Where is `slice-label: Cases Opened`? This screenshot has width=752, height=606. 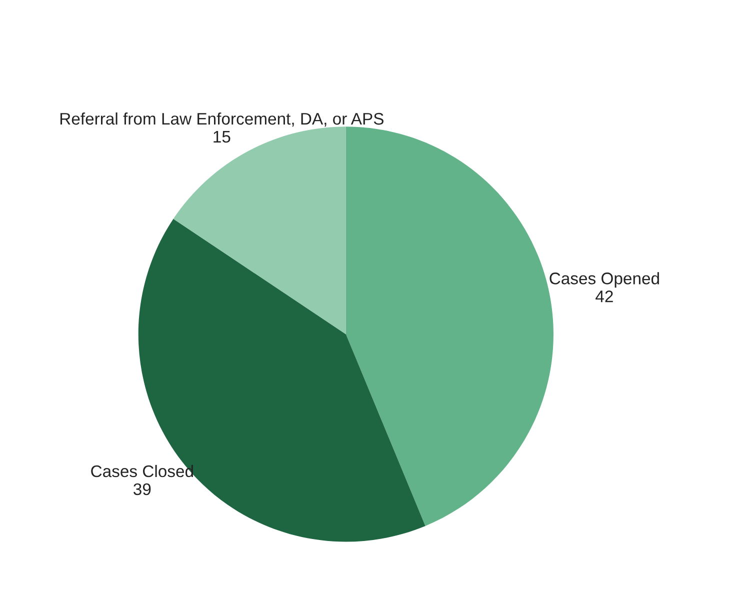 slice-label: Cases Opened is located at coordinates (604, 280).